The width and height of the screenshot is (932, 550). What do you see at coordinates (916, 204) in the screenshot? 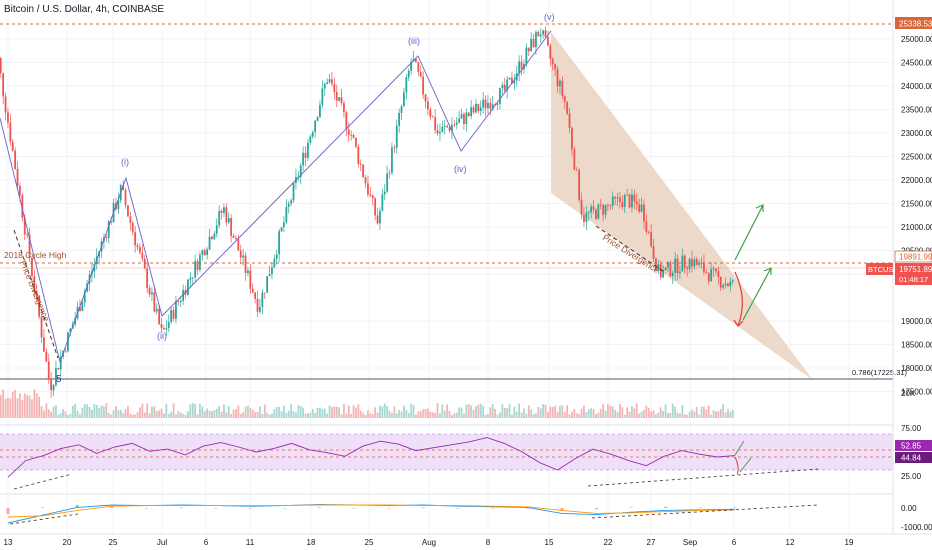
I see `price-tick-label: 21500.00` at bounding box center [916, 204].